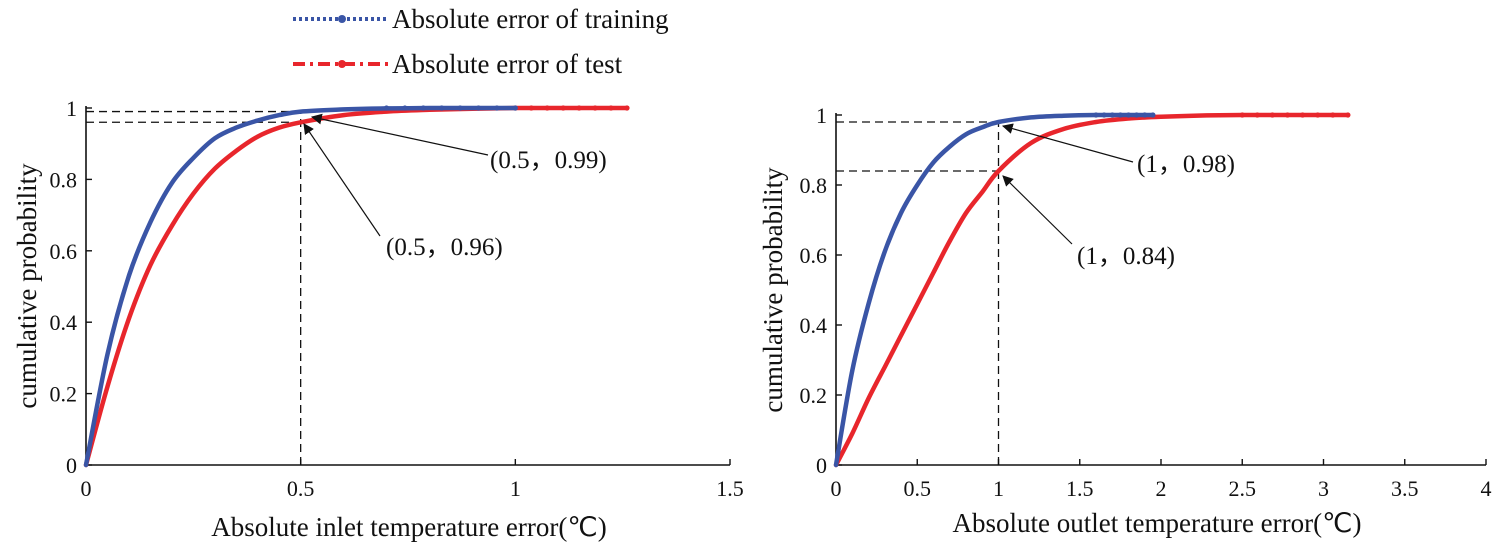 This screenshot has height=549, width=1500. I want to click on inlet-x-axis-title: Absolute inlet temperature error(℃), so click(408, 527).